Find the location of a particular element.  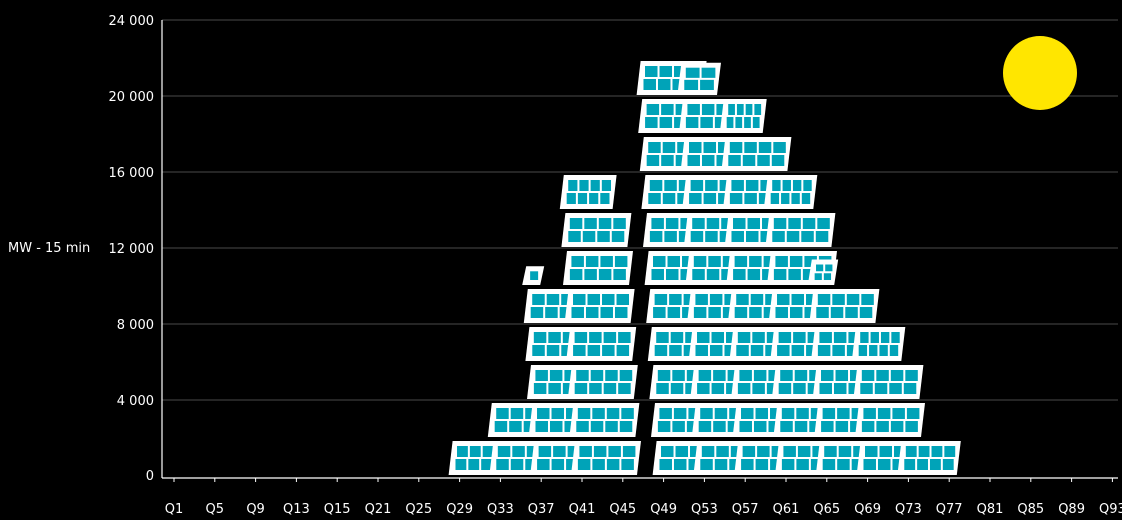

x-tick-label: Q77 is located at coordinates (949, 509).